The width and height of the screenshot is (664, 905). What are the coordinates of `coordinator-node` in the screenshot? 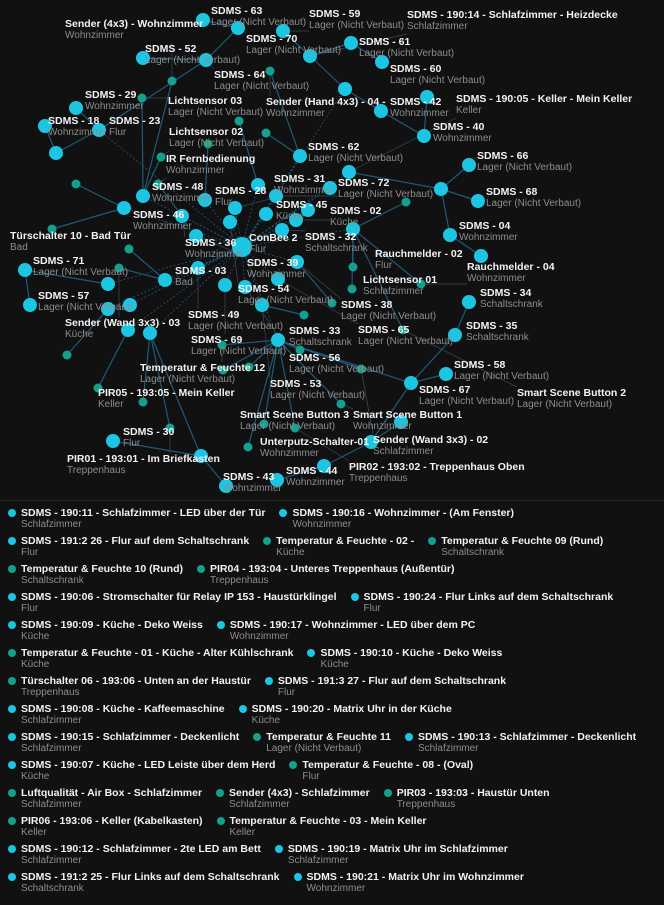 It's located at (242, 247).